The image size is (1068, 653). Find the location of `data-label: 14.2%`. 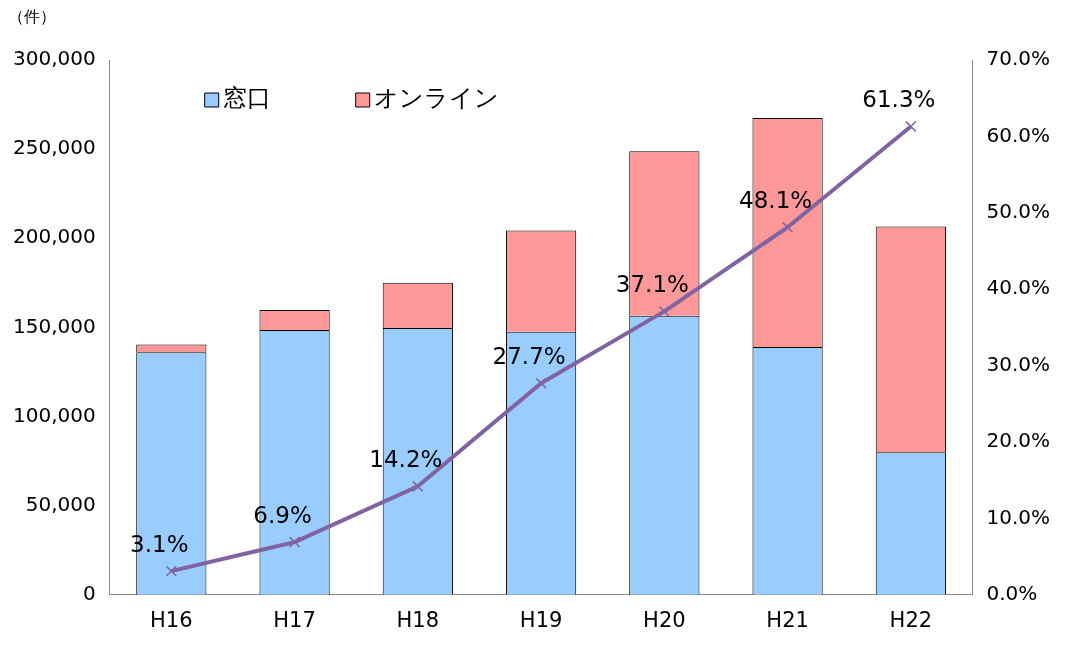

data-label: 14.2% is located at coordinates (406, 458).